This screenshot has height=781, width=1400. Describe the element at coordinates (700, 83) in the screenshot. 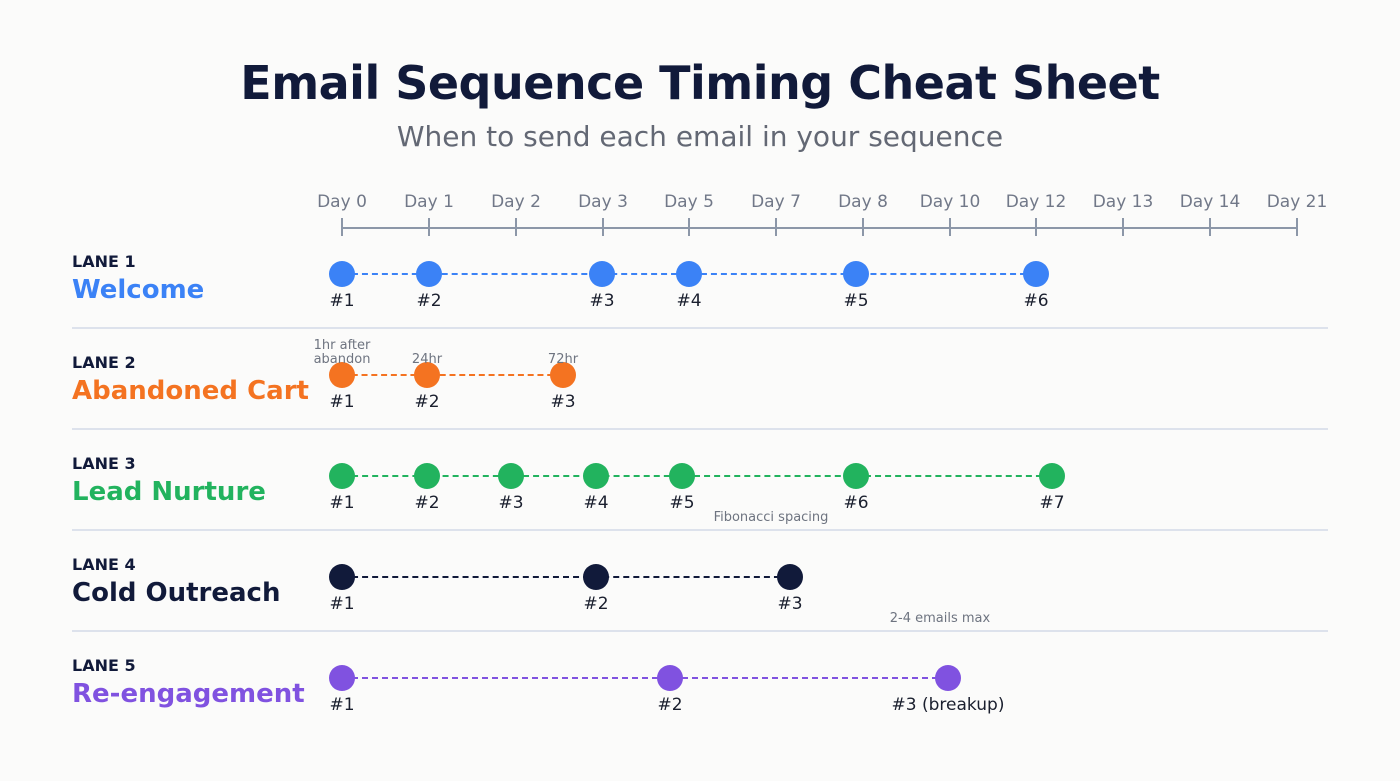

I see `page-title: Email Sequence Timing Cheat Sheet` at that location.